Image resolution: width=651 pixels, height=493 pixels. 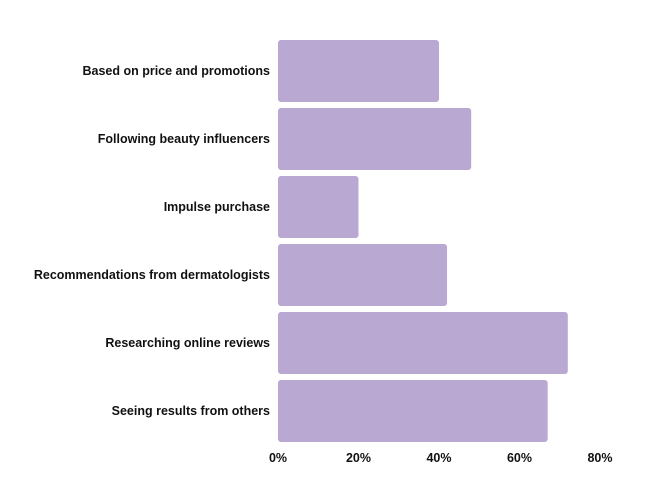 What do you see at coordinates (278, 458) in the screenshot?
I see `x-tick-label-0: 0%` at bounding box center [278, 458].